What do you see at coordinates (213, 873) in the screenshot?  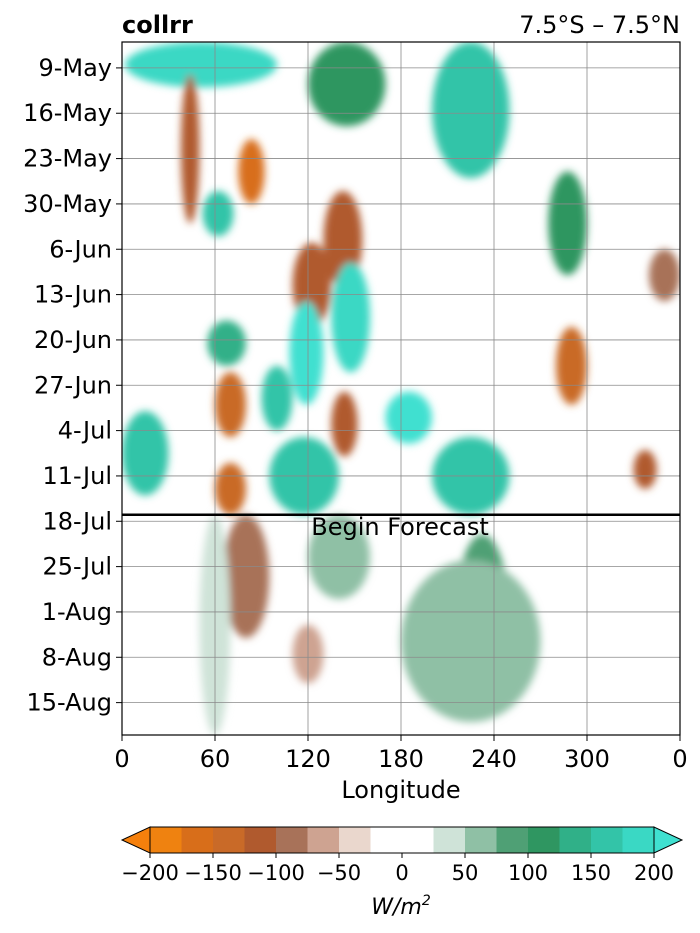 I see `colorbar-tick-label-1: −150` at bounding box center [213, 873].